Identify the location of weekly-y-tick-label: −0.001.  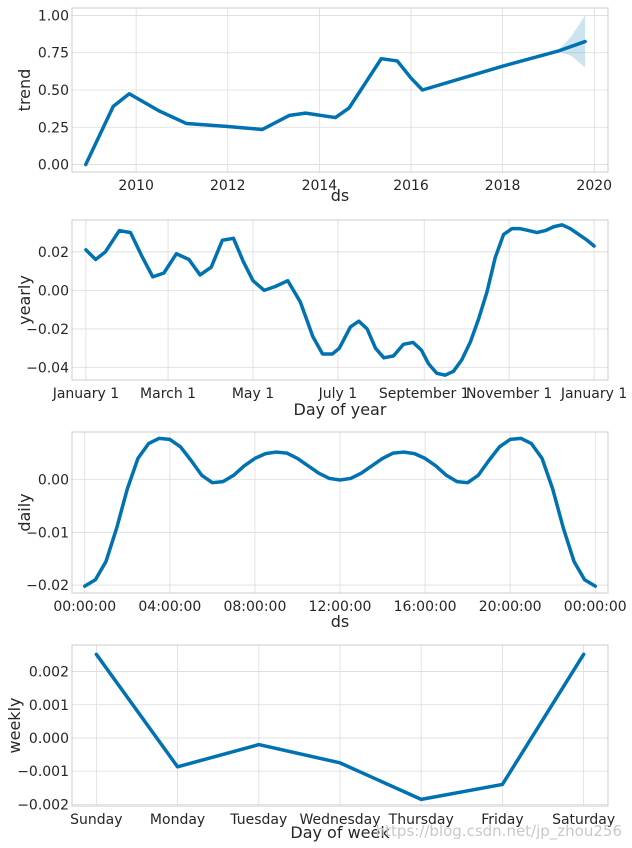
(43, 772).